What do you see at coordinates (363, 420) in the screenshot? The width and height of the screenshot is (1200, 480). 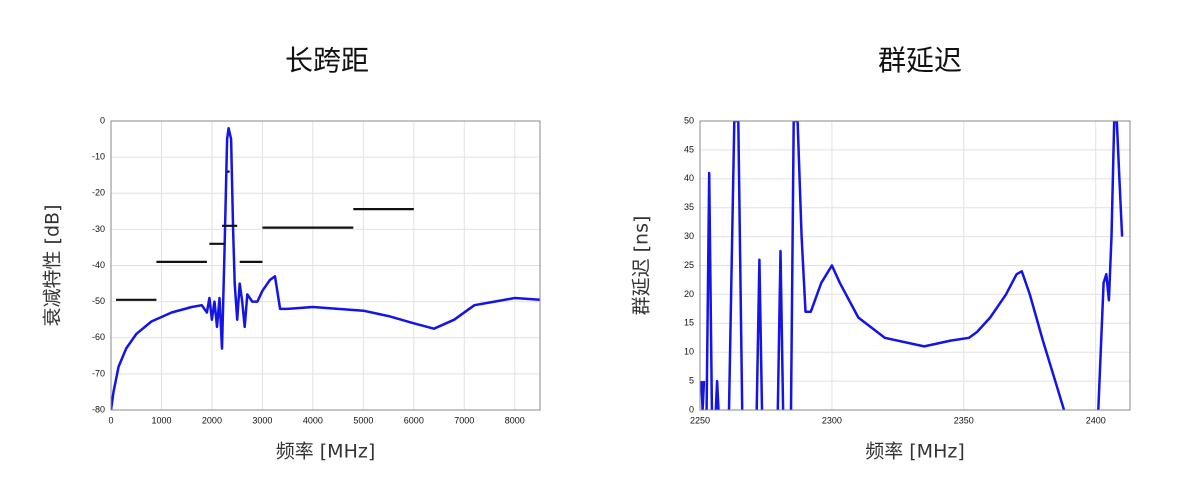 I see `x-tick-label: 5000` at bounding box center [363, 420].